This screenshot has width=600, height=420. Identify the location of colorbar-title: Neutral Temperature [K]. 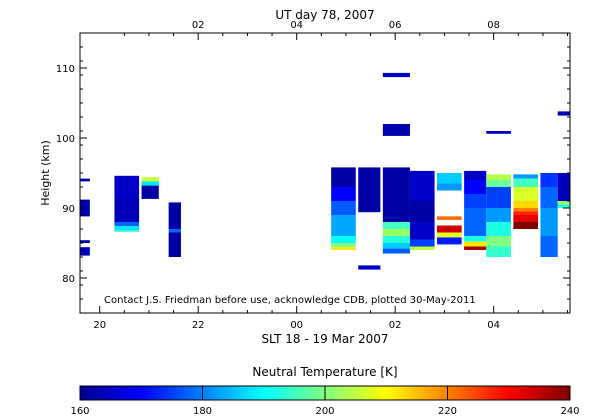
(324, 372).